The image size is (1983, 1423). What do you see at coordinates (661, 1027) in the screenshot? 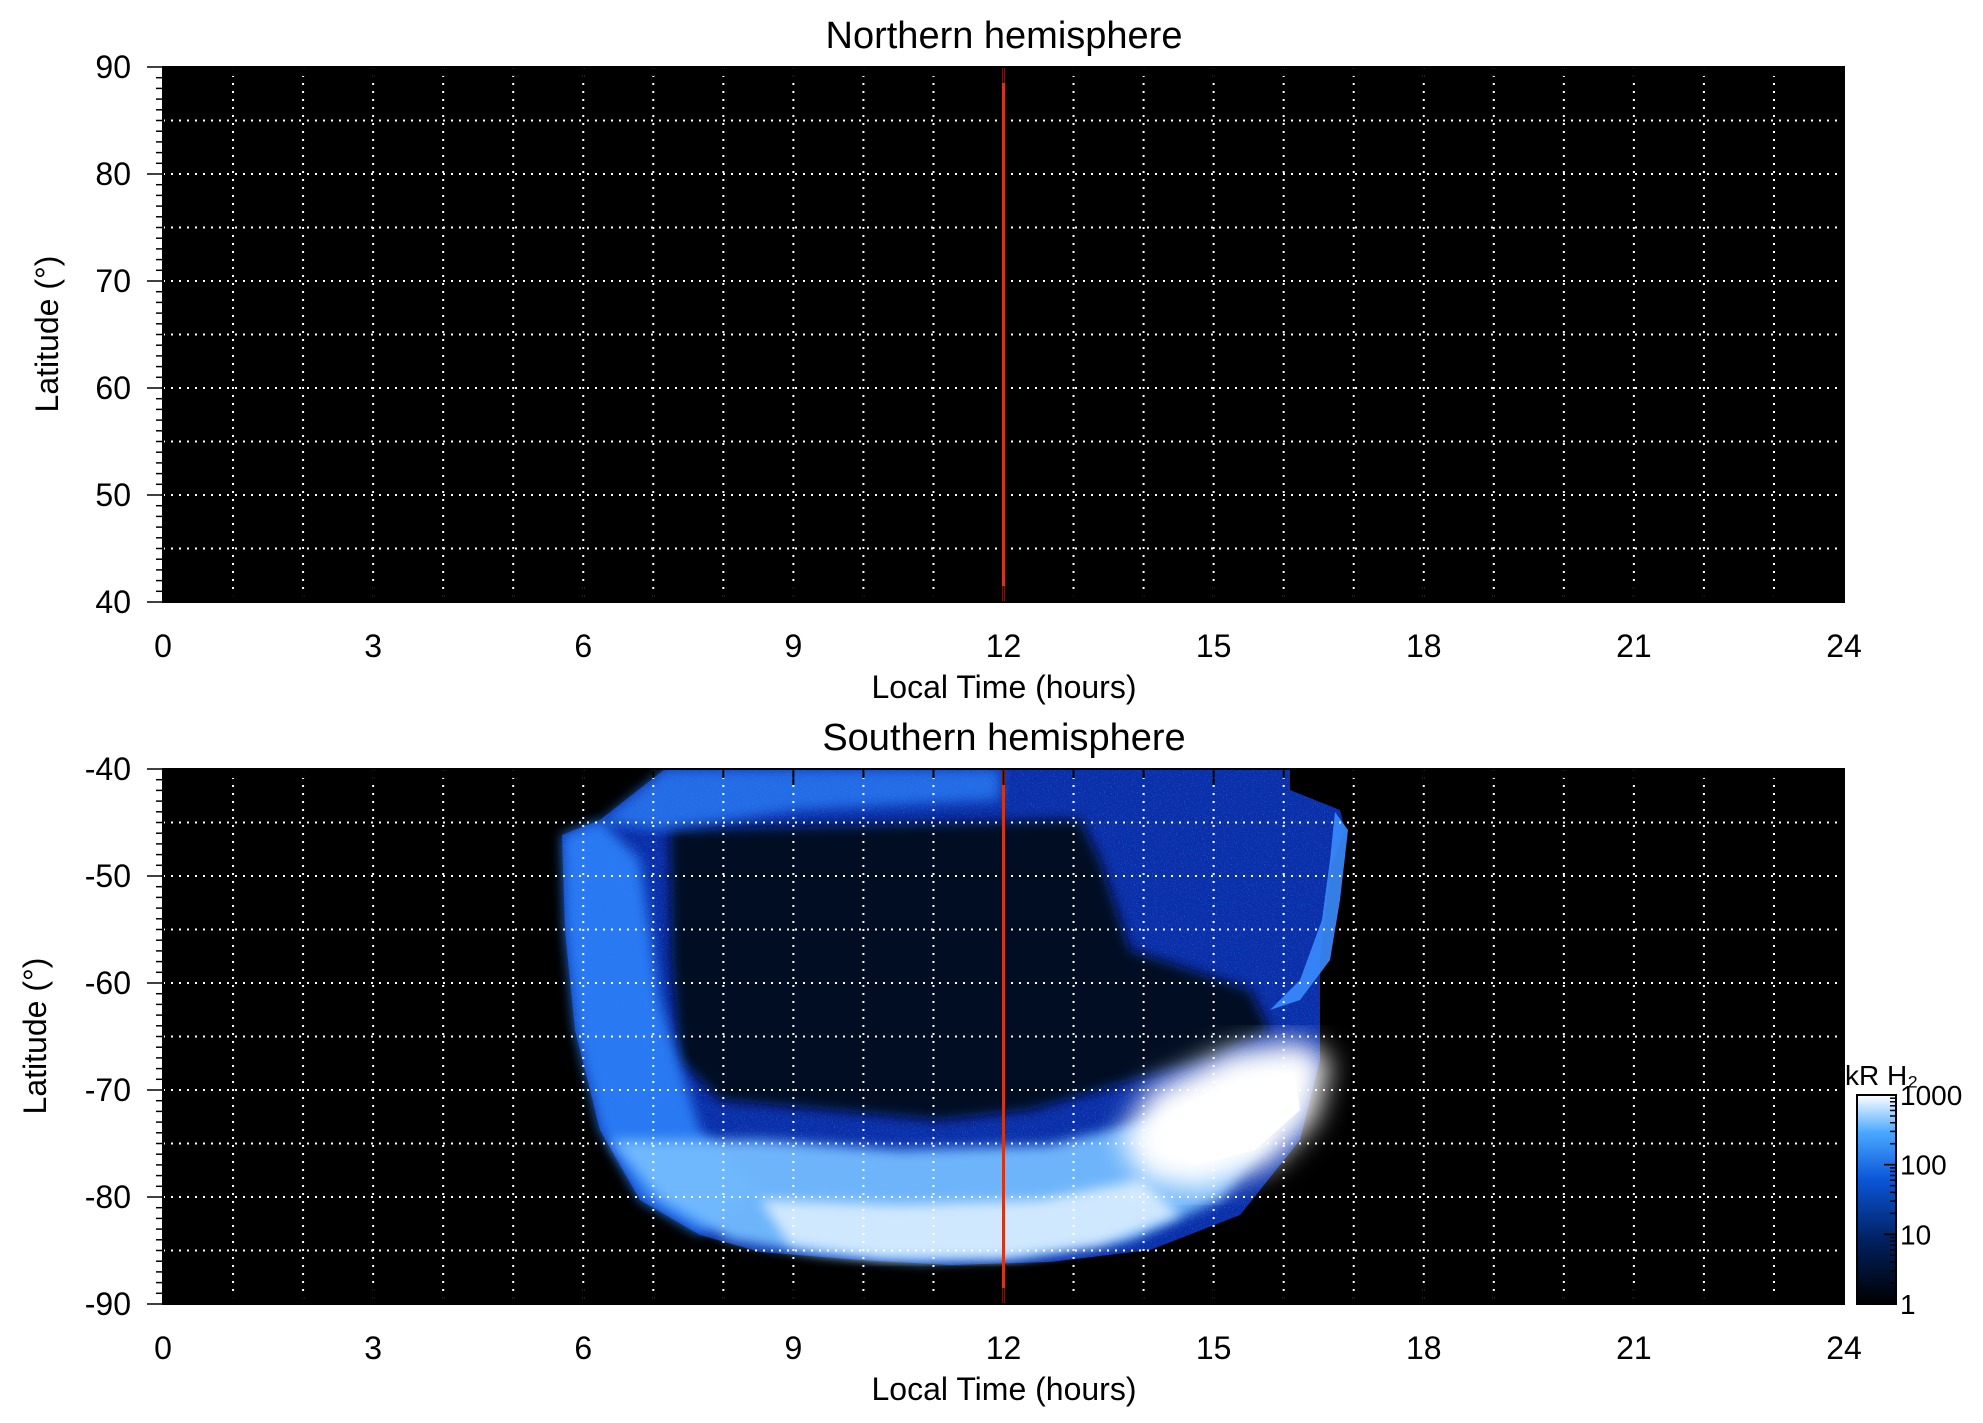
I see `emission-left-limb` at bounding box center [661, 1027].